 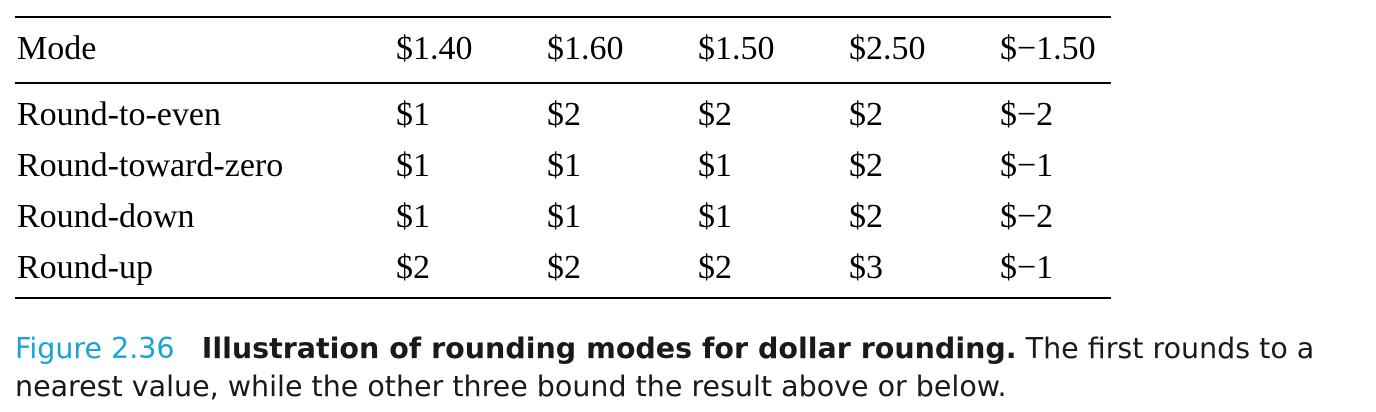 What do you see at coordinates (887, 48) in the screenshot?
I see `column-header-value: $2.50` at bounding box center [887, 48].